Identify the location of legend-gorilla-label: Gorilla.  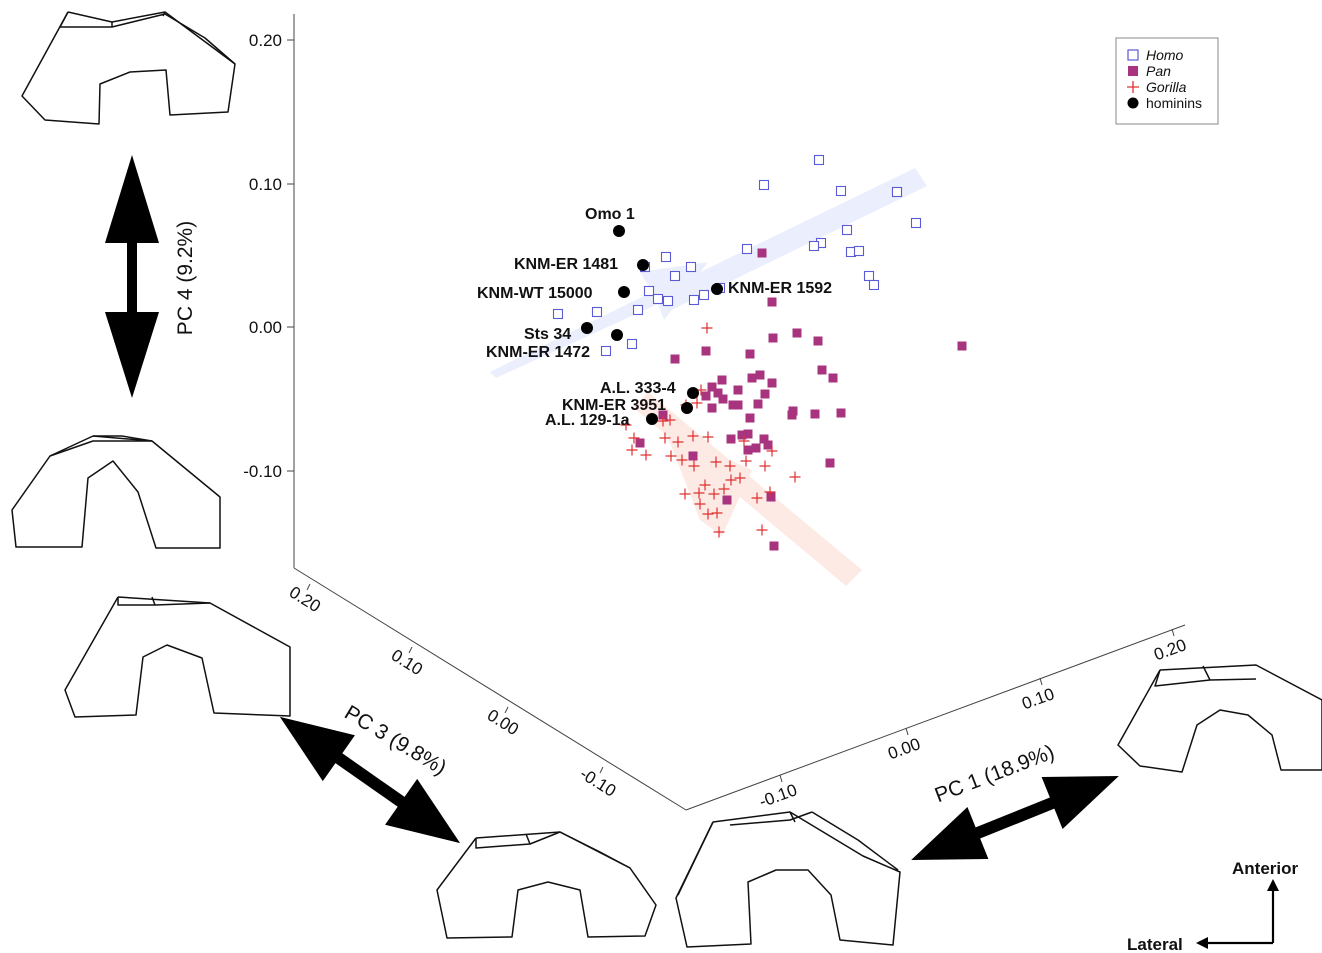
(1166, 87).